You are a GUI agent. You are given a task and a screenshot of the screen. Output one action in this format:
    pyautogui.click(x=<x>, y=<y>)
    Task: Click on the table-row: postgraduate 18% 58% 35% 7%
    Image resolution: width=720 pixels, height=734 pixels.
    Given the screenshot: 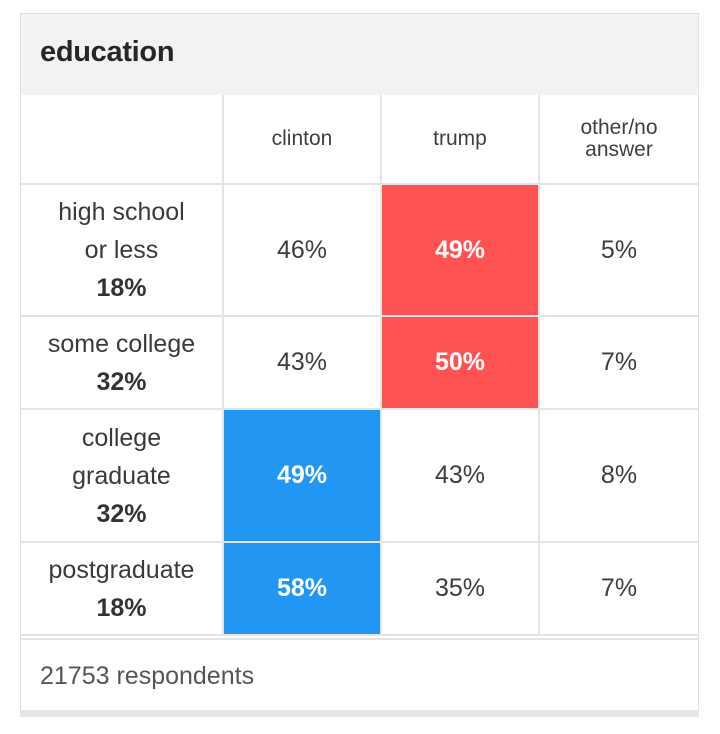 What is the action you would take?
    pyautogui.click(x=359, y=588)
    